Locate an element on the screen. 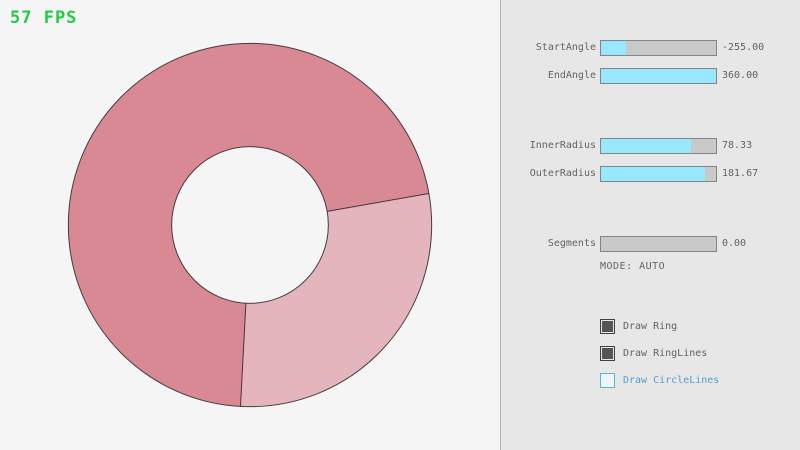  startangle-value: -255.00 is located at coordinates (743, 47).